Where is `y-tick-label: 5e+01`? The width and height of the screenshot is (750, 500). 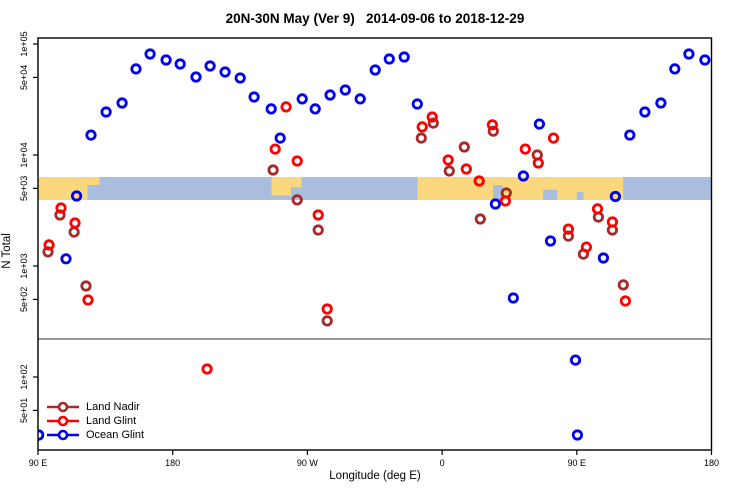
y-tick-label: 5e+01 is located at coordinates (24, 410).